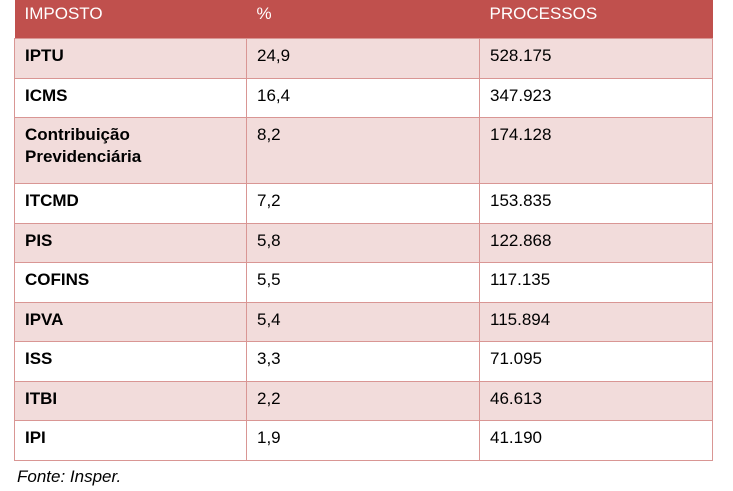  What do you see at coordinates (130, 203) in the screenshot?
I see `cell-imposto: ITCMD` at bounding box center [130, 203].